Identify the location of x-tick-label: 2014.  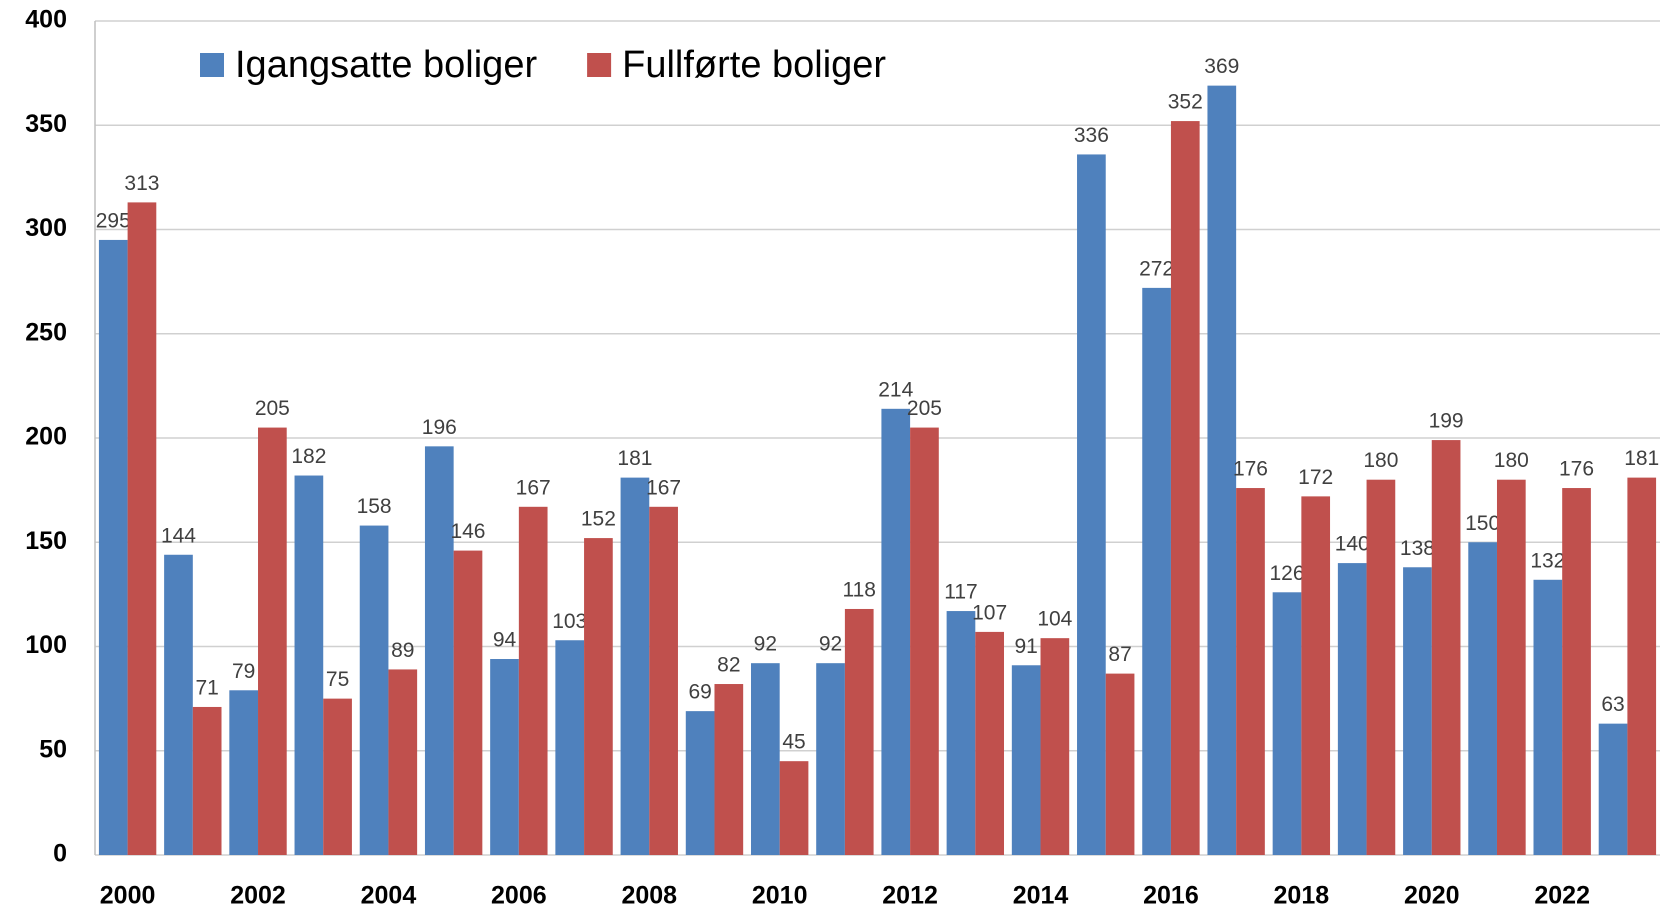
(1041, 896).